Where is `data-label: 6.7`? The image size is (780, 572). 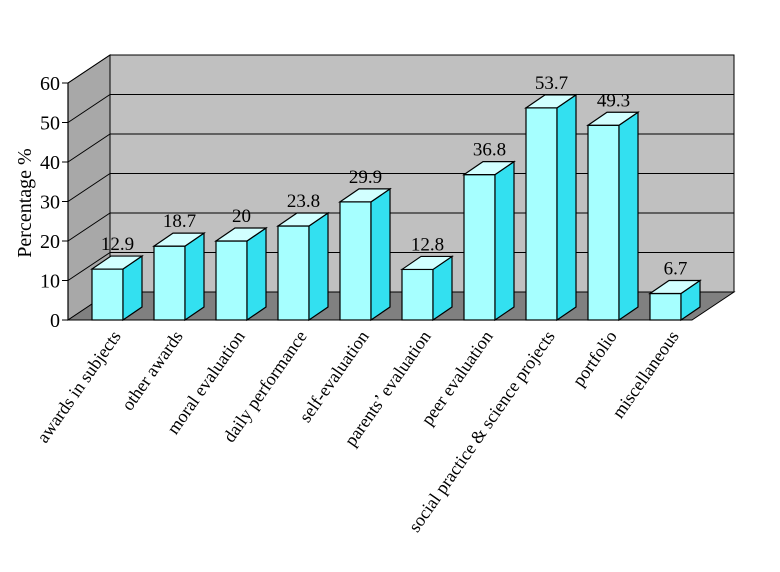
data-label: 6.7 is located at coordinates (676, 269).